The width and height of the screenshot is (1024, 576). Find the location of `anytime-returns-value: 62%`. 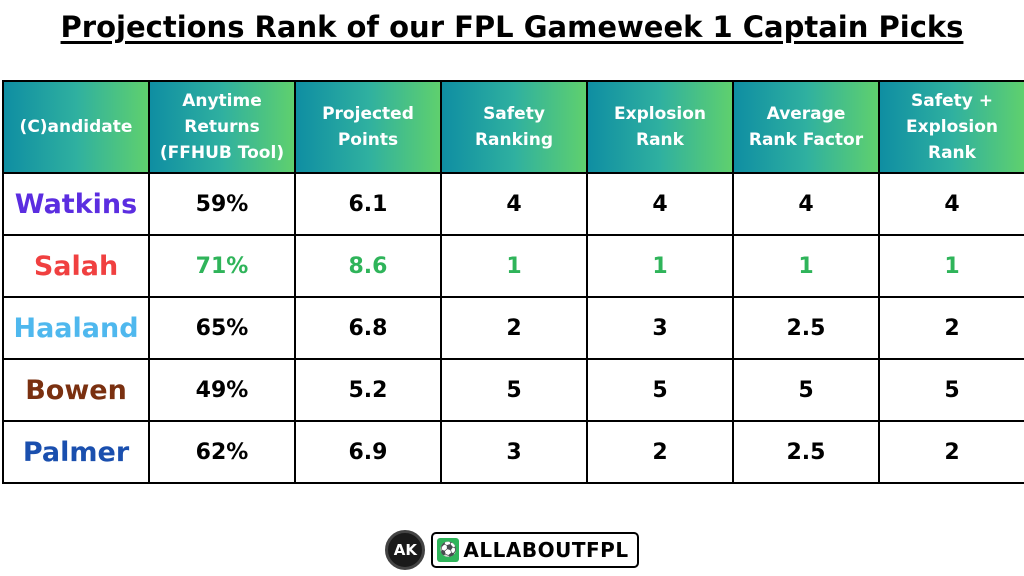

anytime-returns-value: 62% is located at coordinates (222, 452).